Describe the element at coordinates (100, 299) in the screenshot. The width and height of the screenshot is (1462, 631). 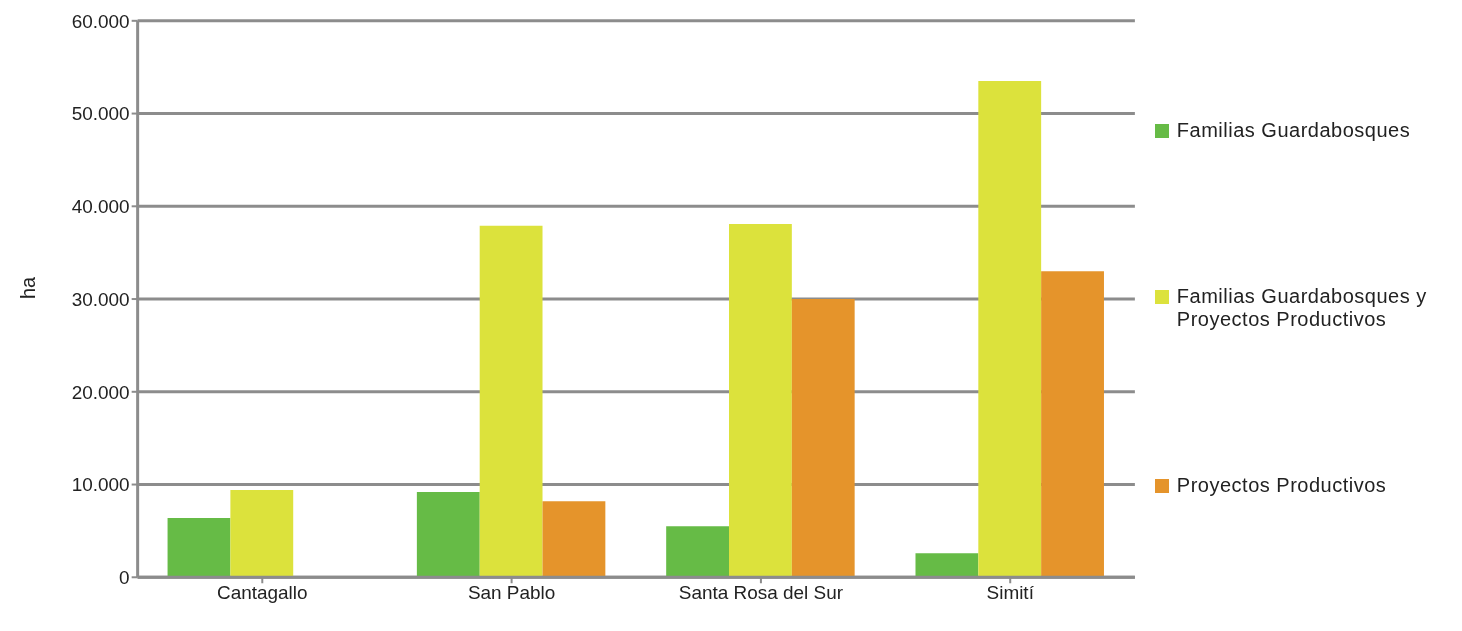
I see `y-tick-label: 30.000` at that location.